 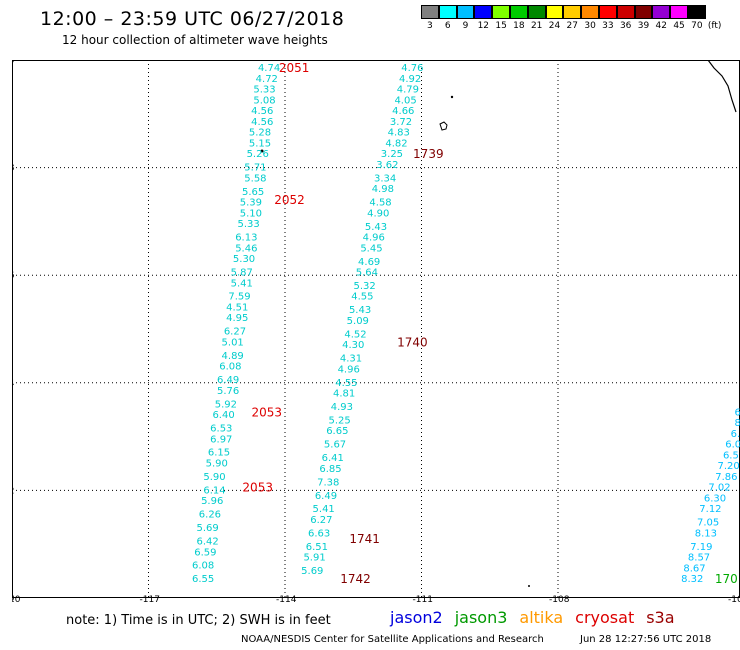 What do you see at coordinates (605, 617) in the screenshot?
I see `mission-cryosat: cryosat` at bounding box center [605, 617].